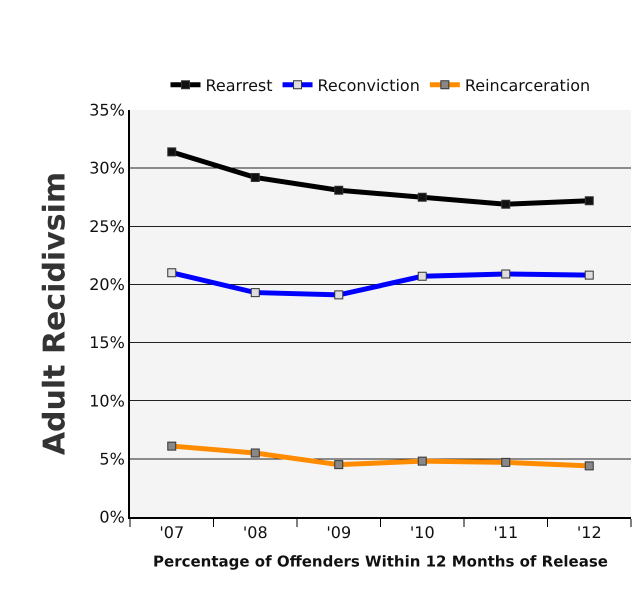  I want to click on legend-label: Reincarceration, so click(527, 85).